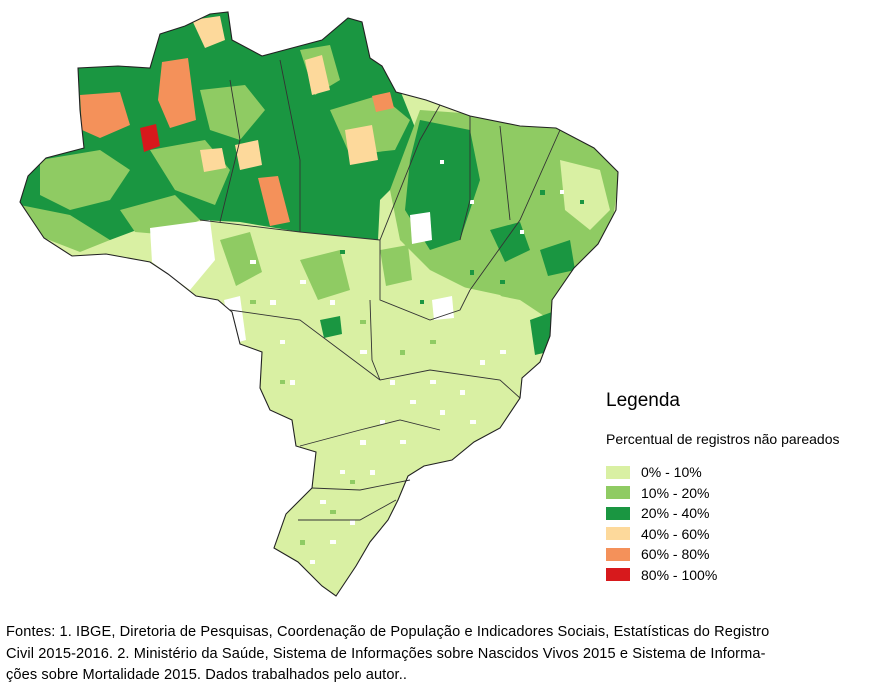 This screenshot has height=696, width=872. What do you see at coordinates (736, 472) in the screenshot?
I see `legend-row-0-10: 0% - 10%` at bounding box center [736, 472].